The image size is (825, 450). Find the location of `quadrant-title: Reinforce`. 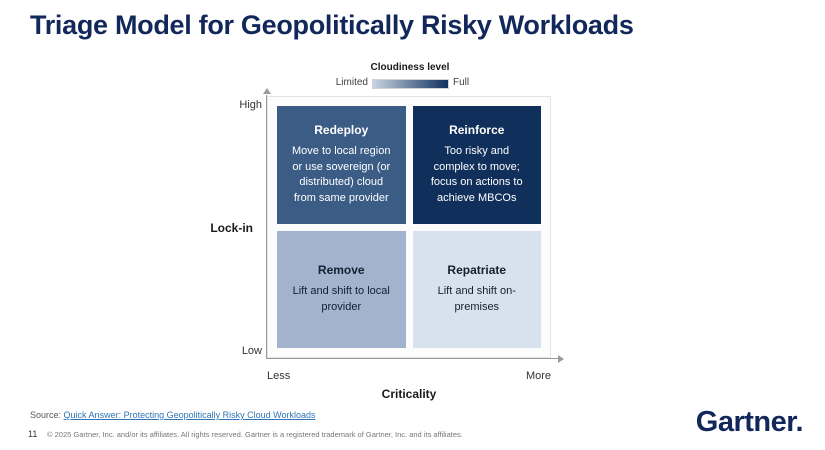

quadrant-title: Reinforce is located at coordinates (477, 130).